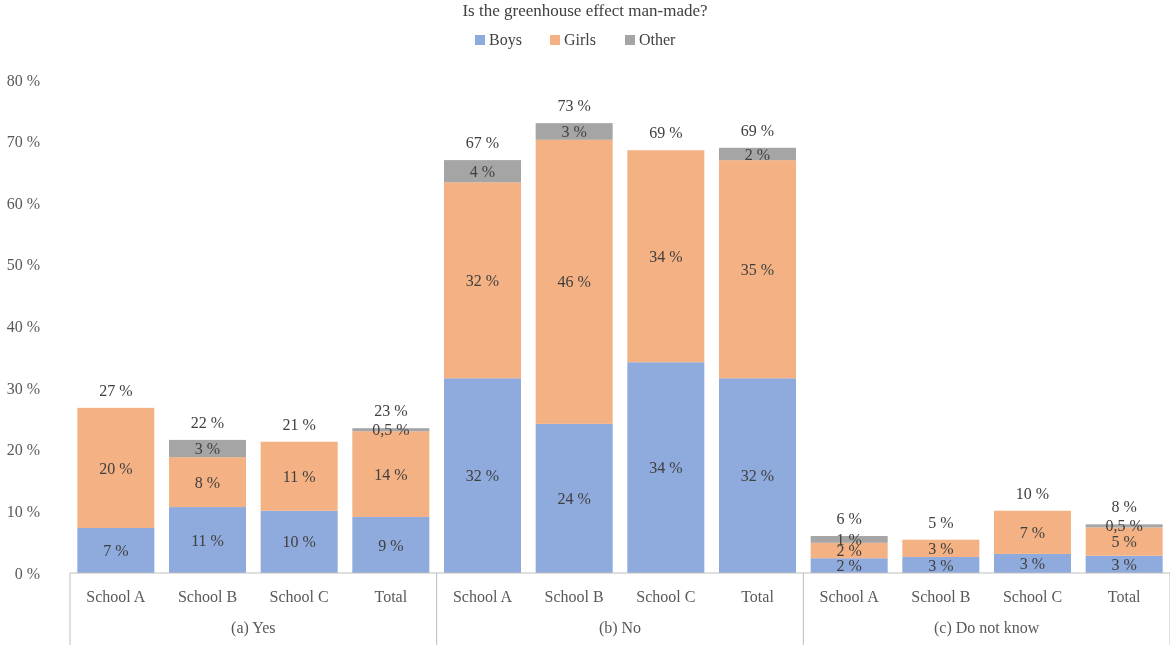  I want to click on chart-title: Is the greenhouse effect man-made?, so click(585, 10).